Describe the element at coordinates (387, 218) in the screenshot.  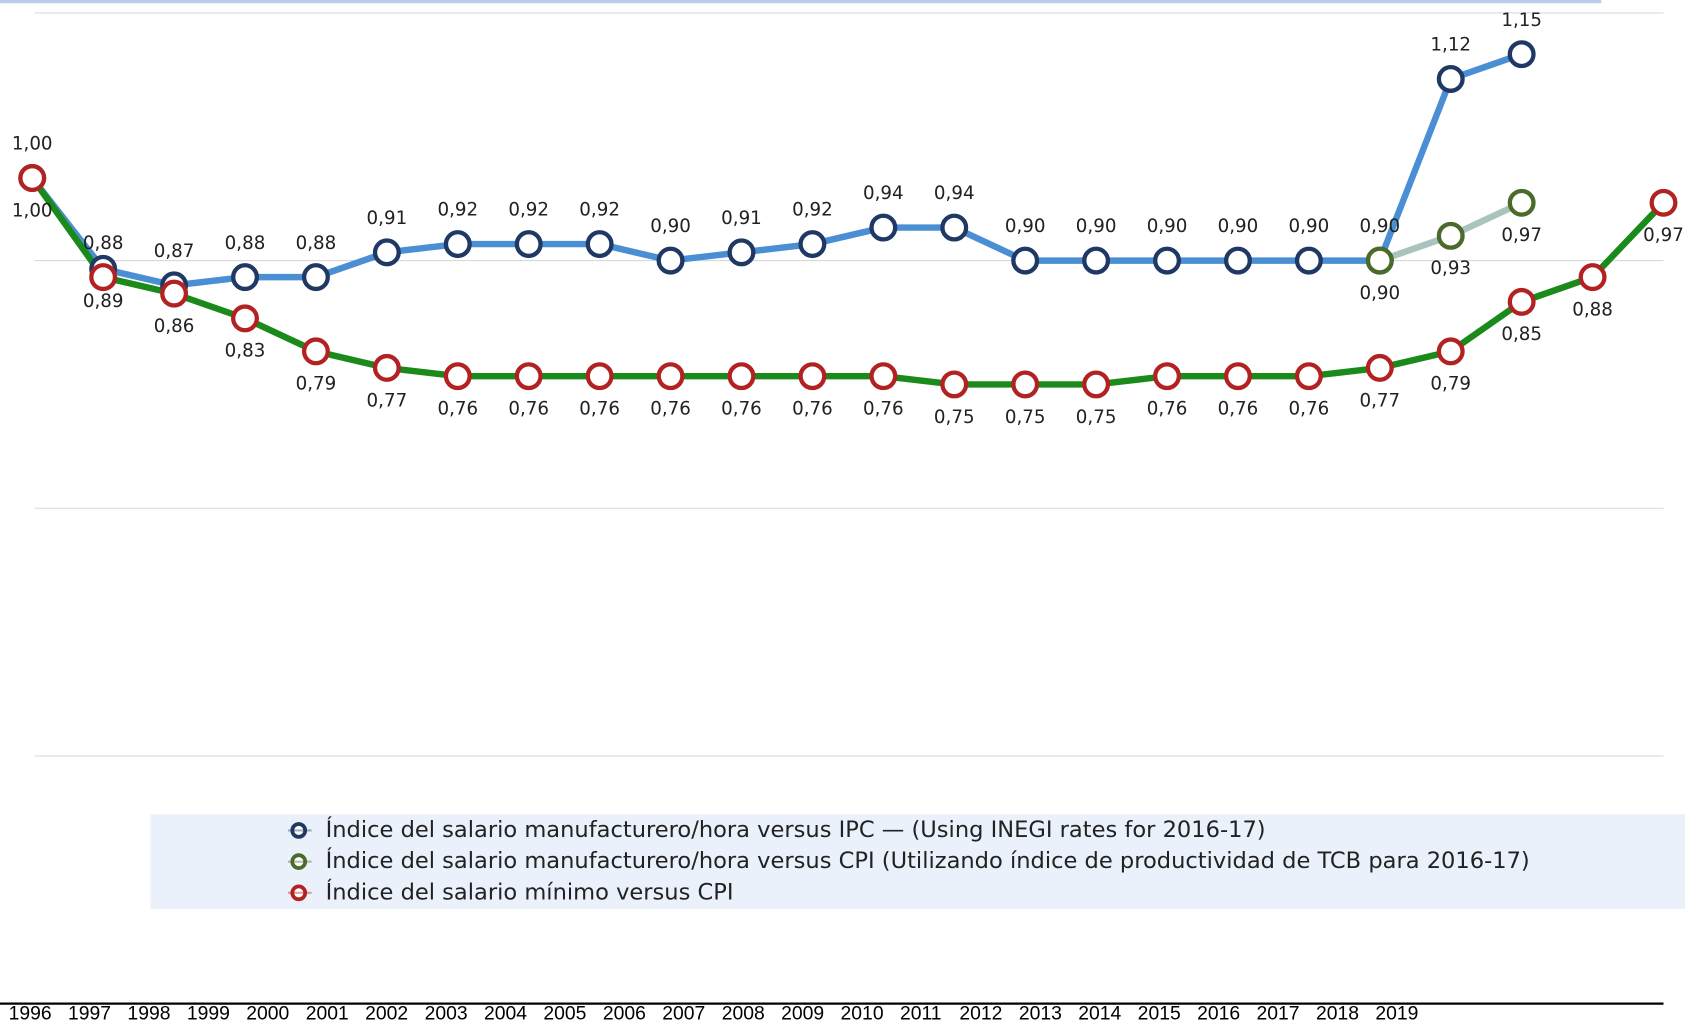
I see `value-label: 0,91` at that location.